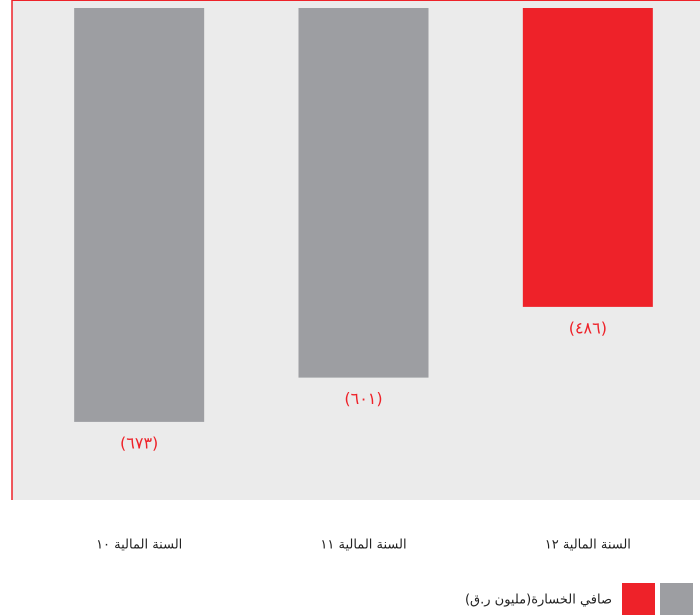  What do you see at coordinates (538, 600) in the screenshot?
I see `legend-label: صافي الخسارة(مليون ر.ق)` at bounding box center [538, 600].